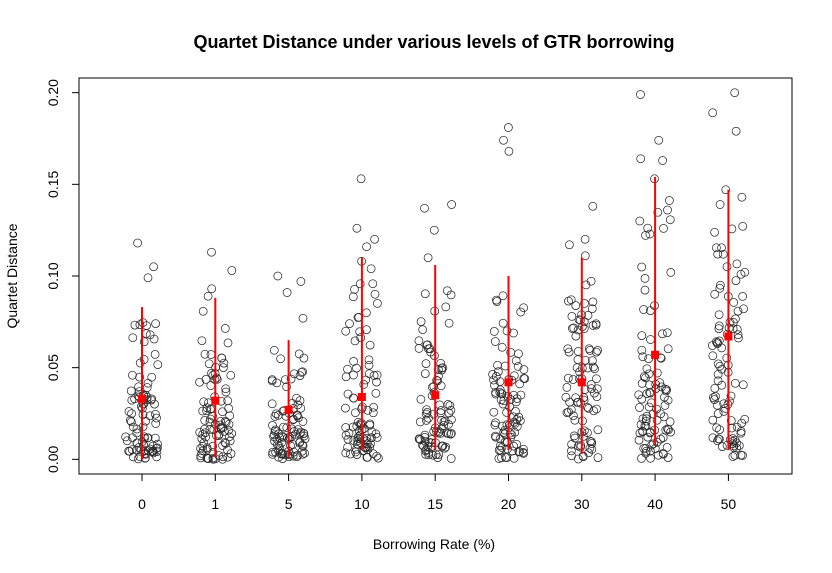  I want to click on y-tick-label: 0.00, so click(53, 458).